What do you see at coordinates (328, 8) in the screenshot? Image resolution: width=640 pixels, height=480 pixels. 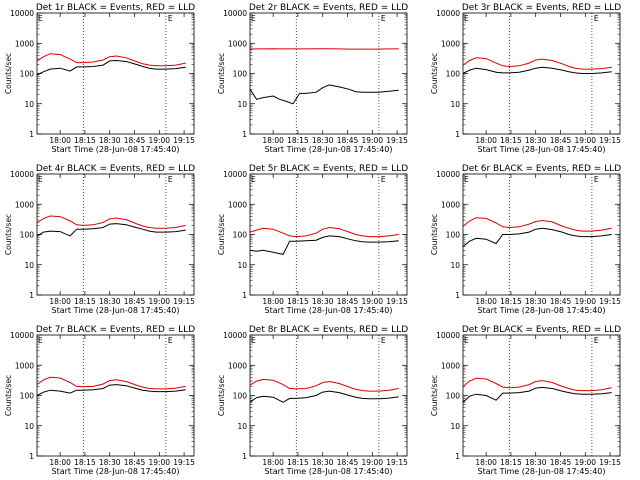 I see `panel-title: Det 2r BLACK = Events, RED = LLD` at bounding box center [328, 8].